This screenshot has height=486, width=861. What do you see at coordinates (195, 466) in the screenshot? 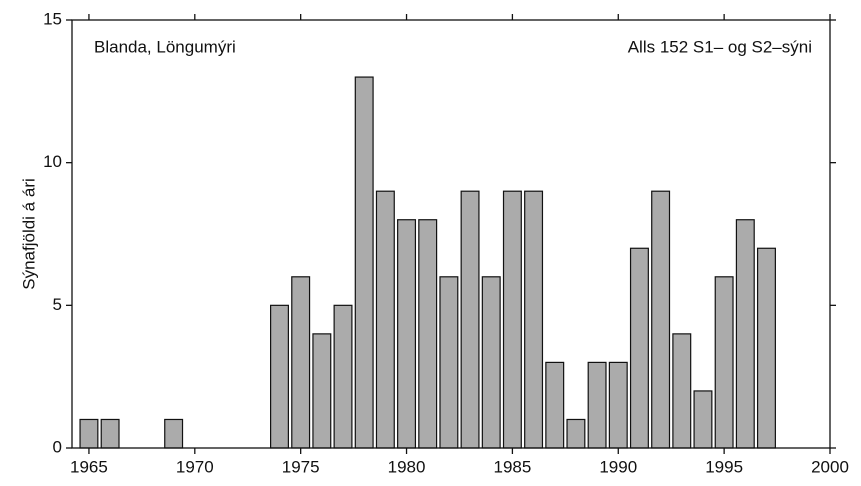
I see `x-tick-label: 1970` at bounding box center [195, 466].